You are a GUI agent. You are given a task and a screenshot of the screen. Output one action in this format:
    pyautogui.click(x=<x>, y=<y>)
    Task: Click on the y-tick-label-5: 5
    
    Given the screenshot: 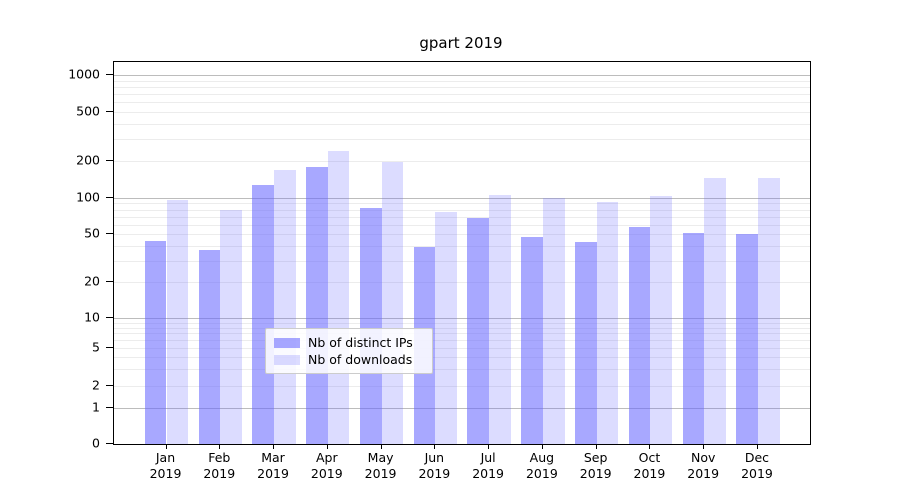 What is the action you would take?
    pyautogui.click(x=96, y=347)
    